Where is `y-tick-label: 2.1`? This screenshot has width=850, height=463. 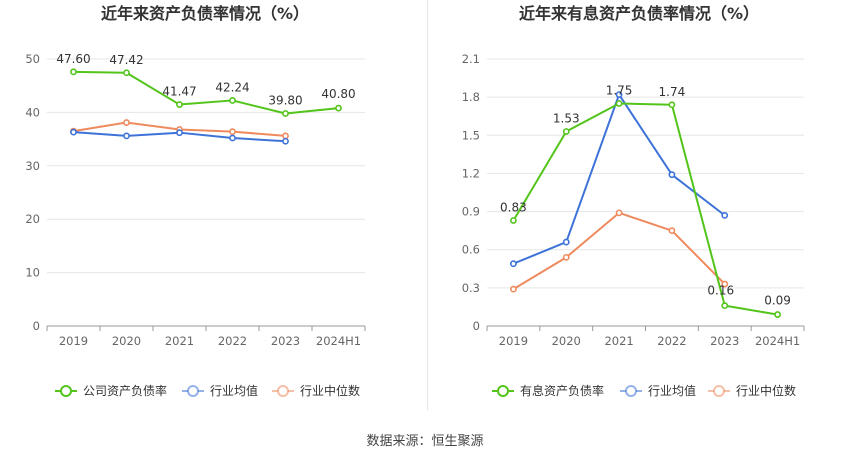 y-tick-label: 2.1 is located at coordinates (471, 59).